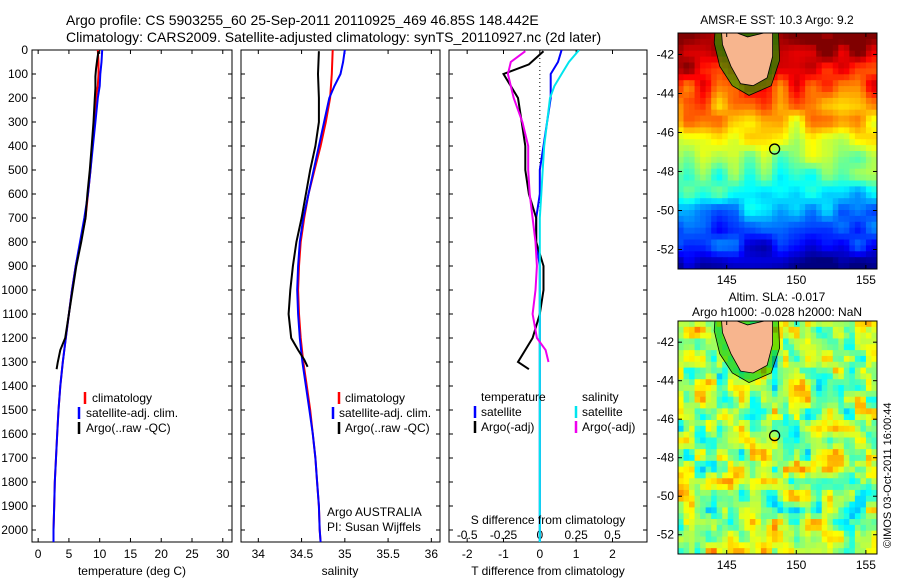 This screenshot has width=900, height=580. I want to click on x-tick-label: 15, so click(131, 554).